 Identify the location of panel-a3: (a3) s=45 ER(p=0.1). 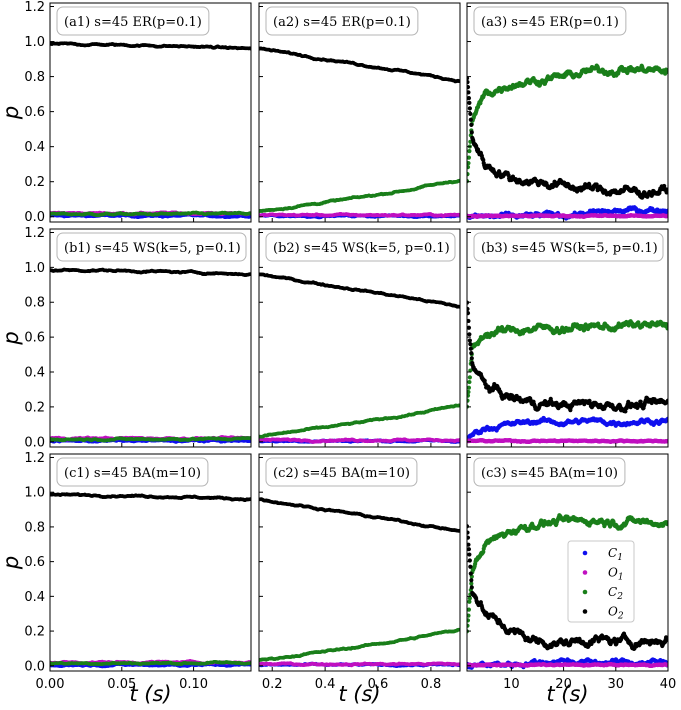
(567, 112).